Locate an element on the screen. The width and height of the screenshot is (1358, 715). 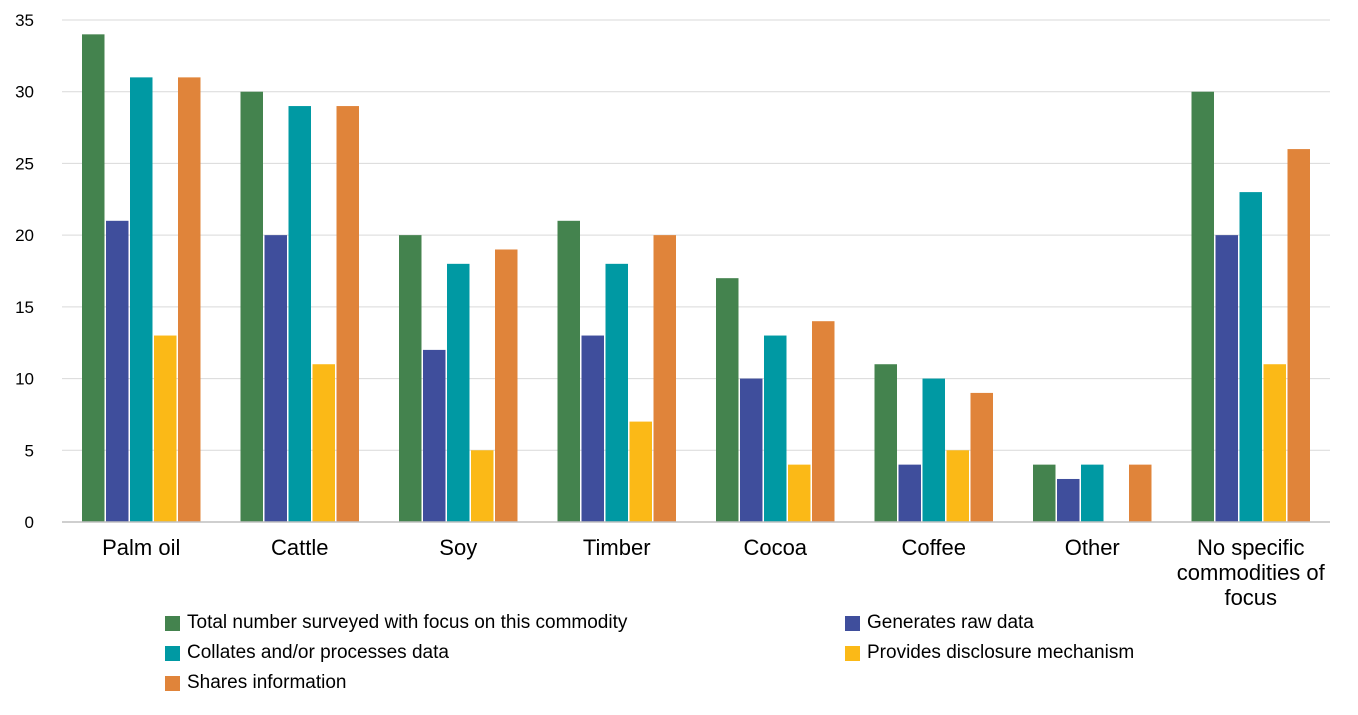
x-category-label: Other is located at coordinates (1092, 547).